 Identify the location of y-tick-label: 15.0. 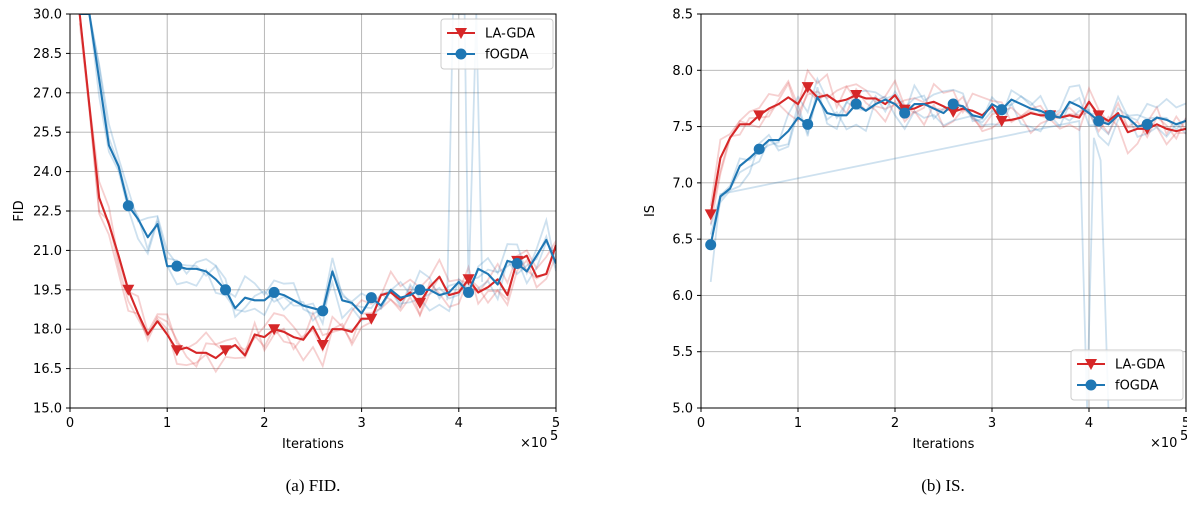
(47, 409).